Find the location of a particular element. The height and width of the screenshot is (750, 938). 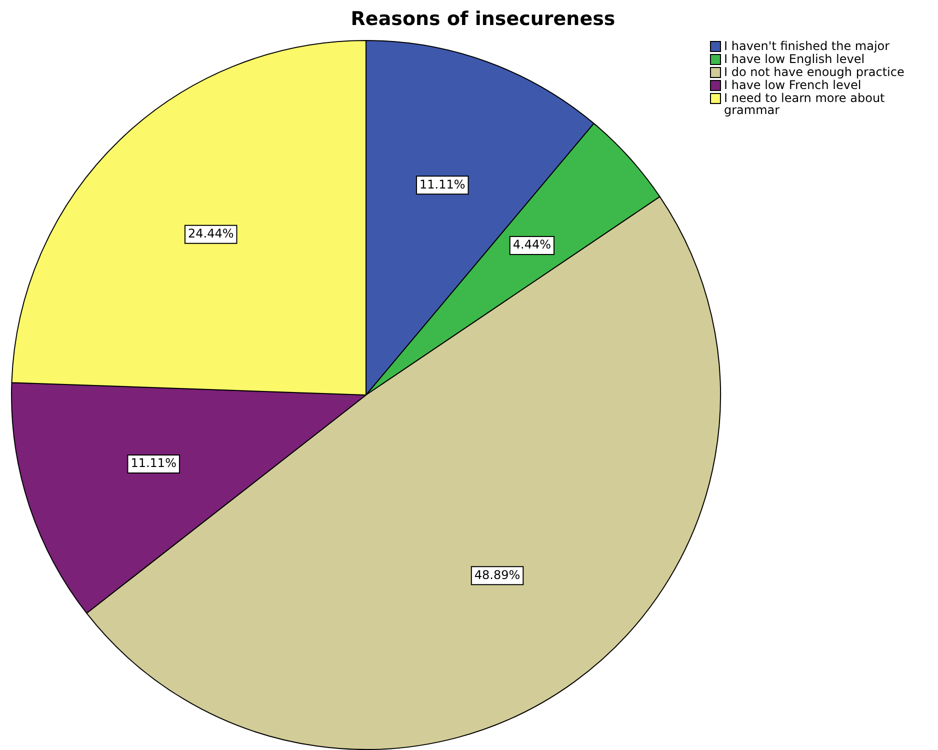

legend-label: I do not have enough practice is located at coordinates (814, 72).